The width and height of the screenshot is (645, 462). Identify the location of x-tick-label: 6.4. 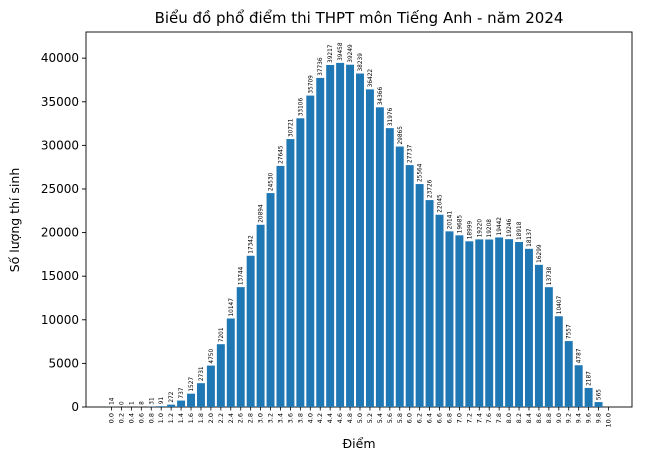
(430, 418).